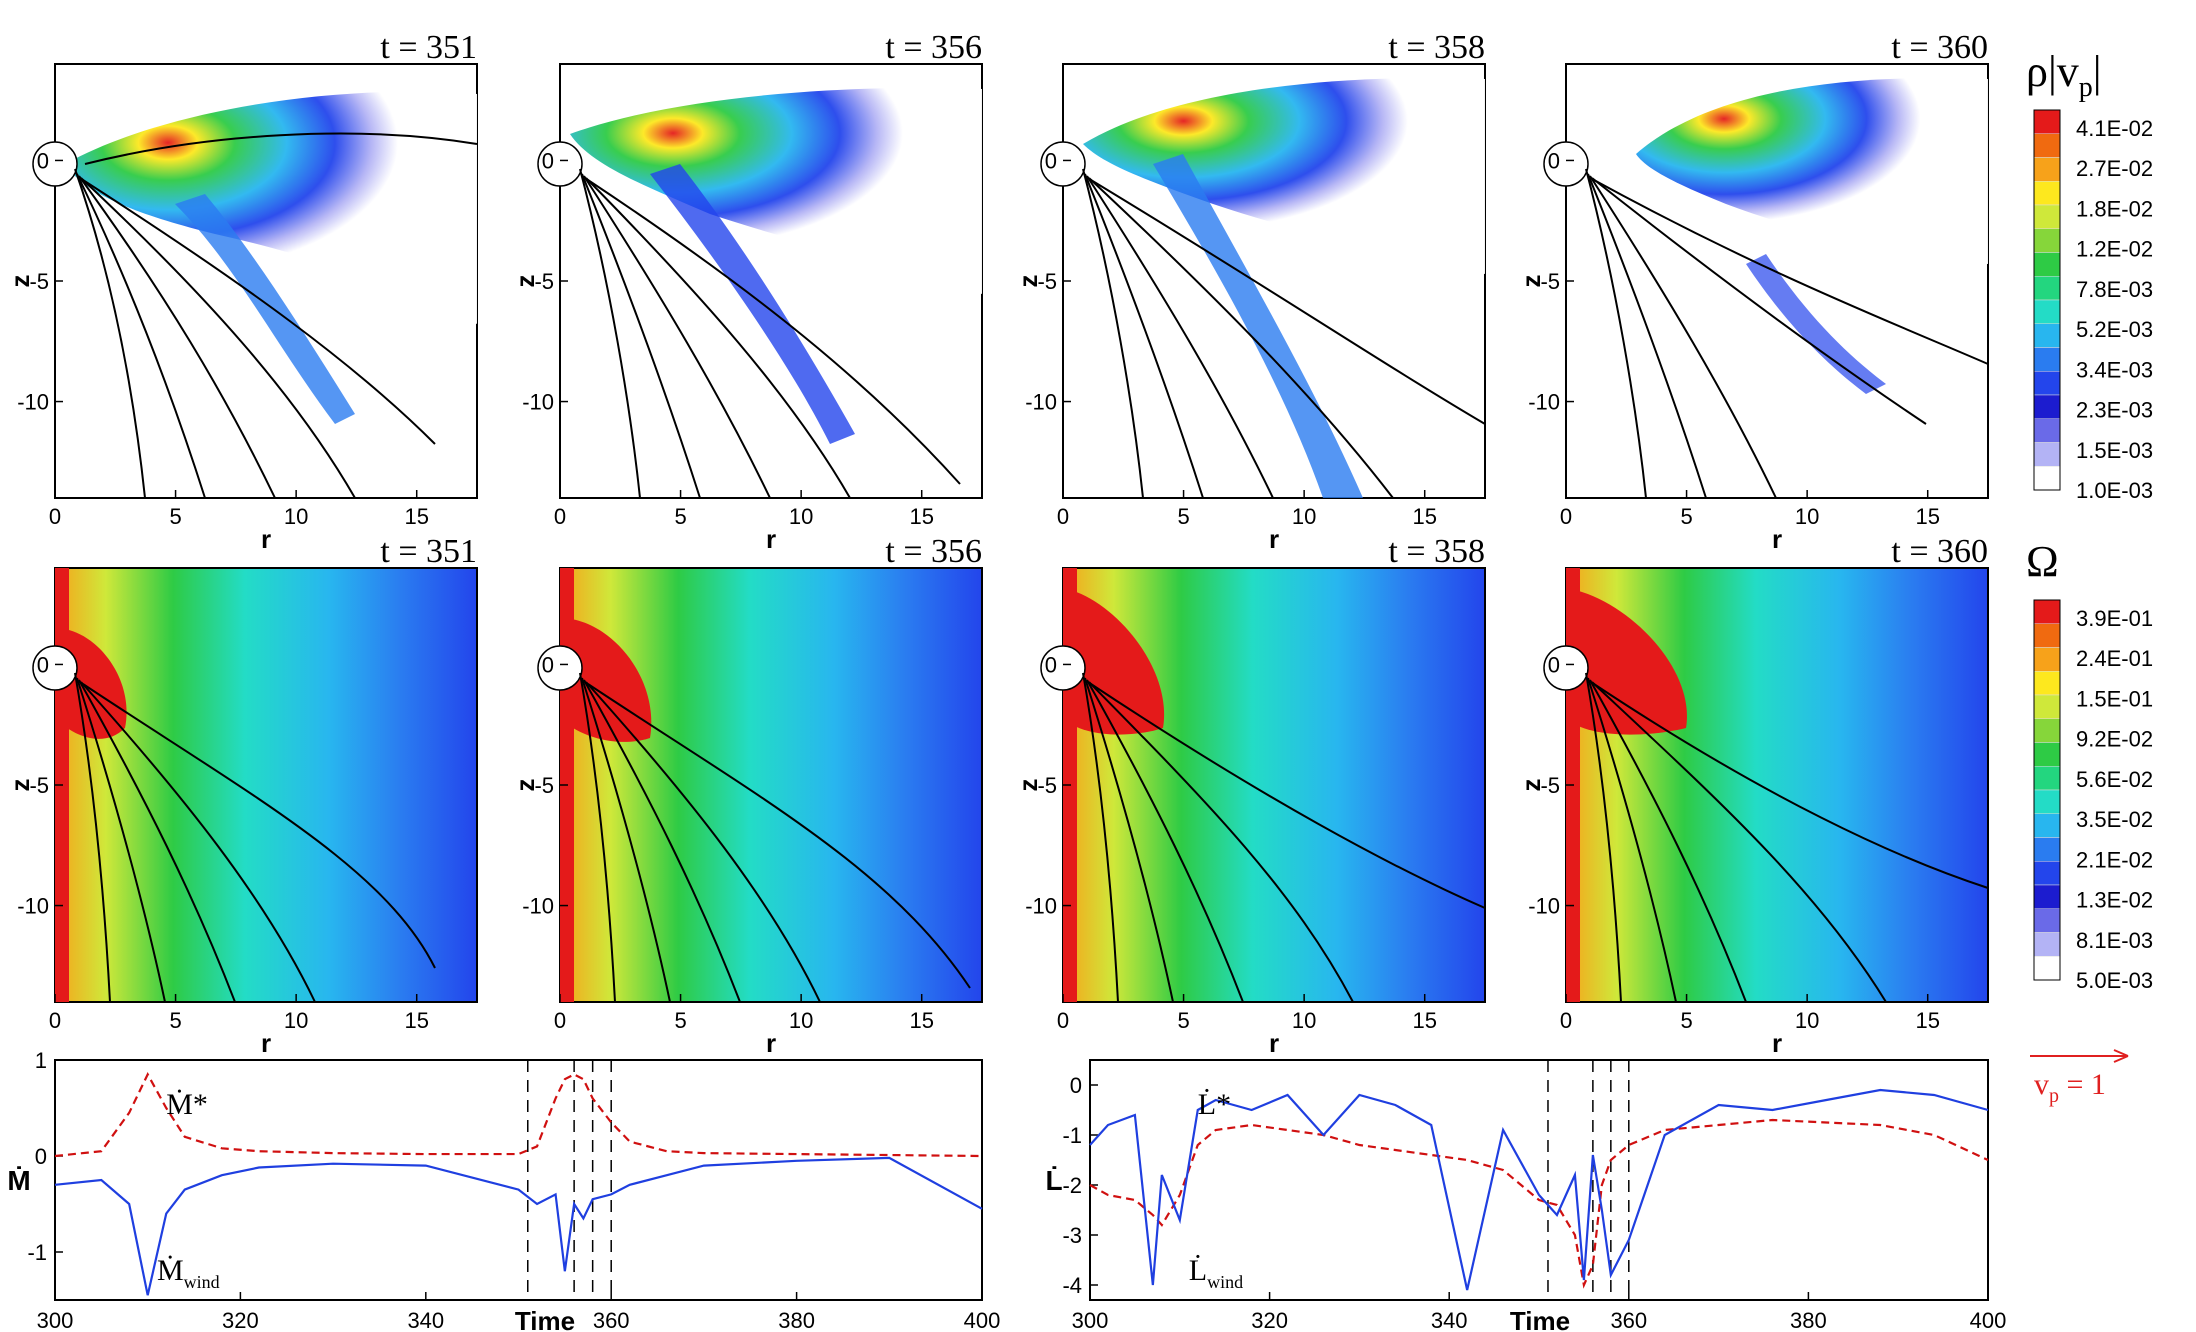  Describe the element at coordinates (2114, 940) in the screenshot. I see `colorbar-label: 8.1E-03` at that location.